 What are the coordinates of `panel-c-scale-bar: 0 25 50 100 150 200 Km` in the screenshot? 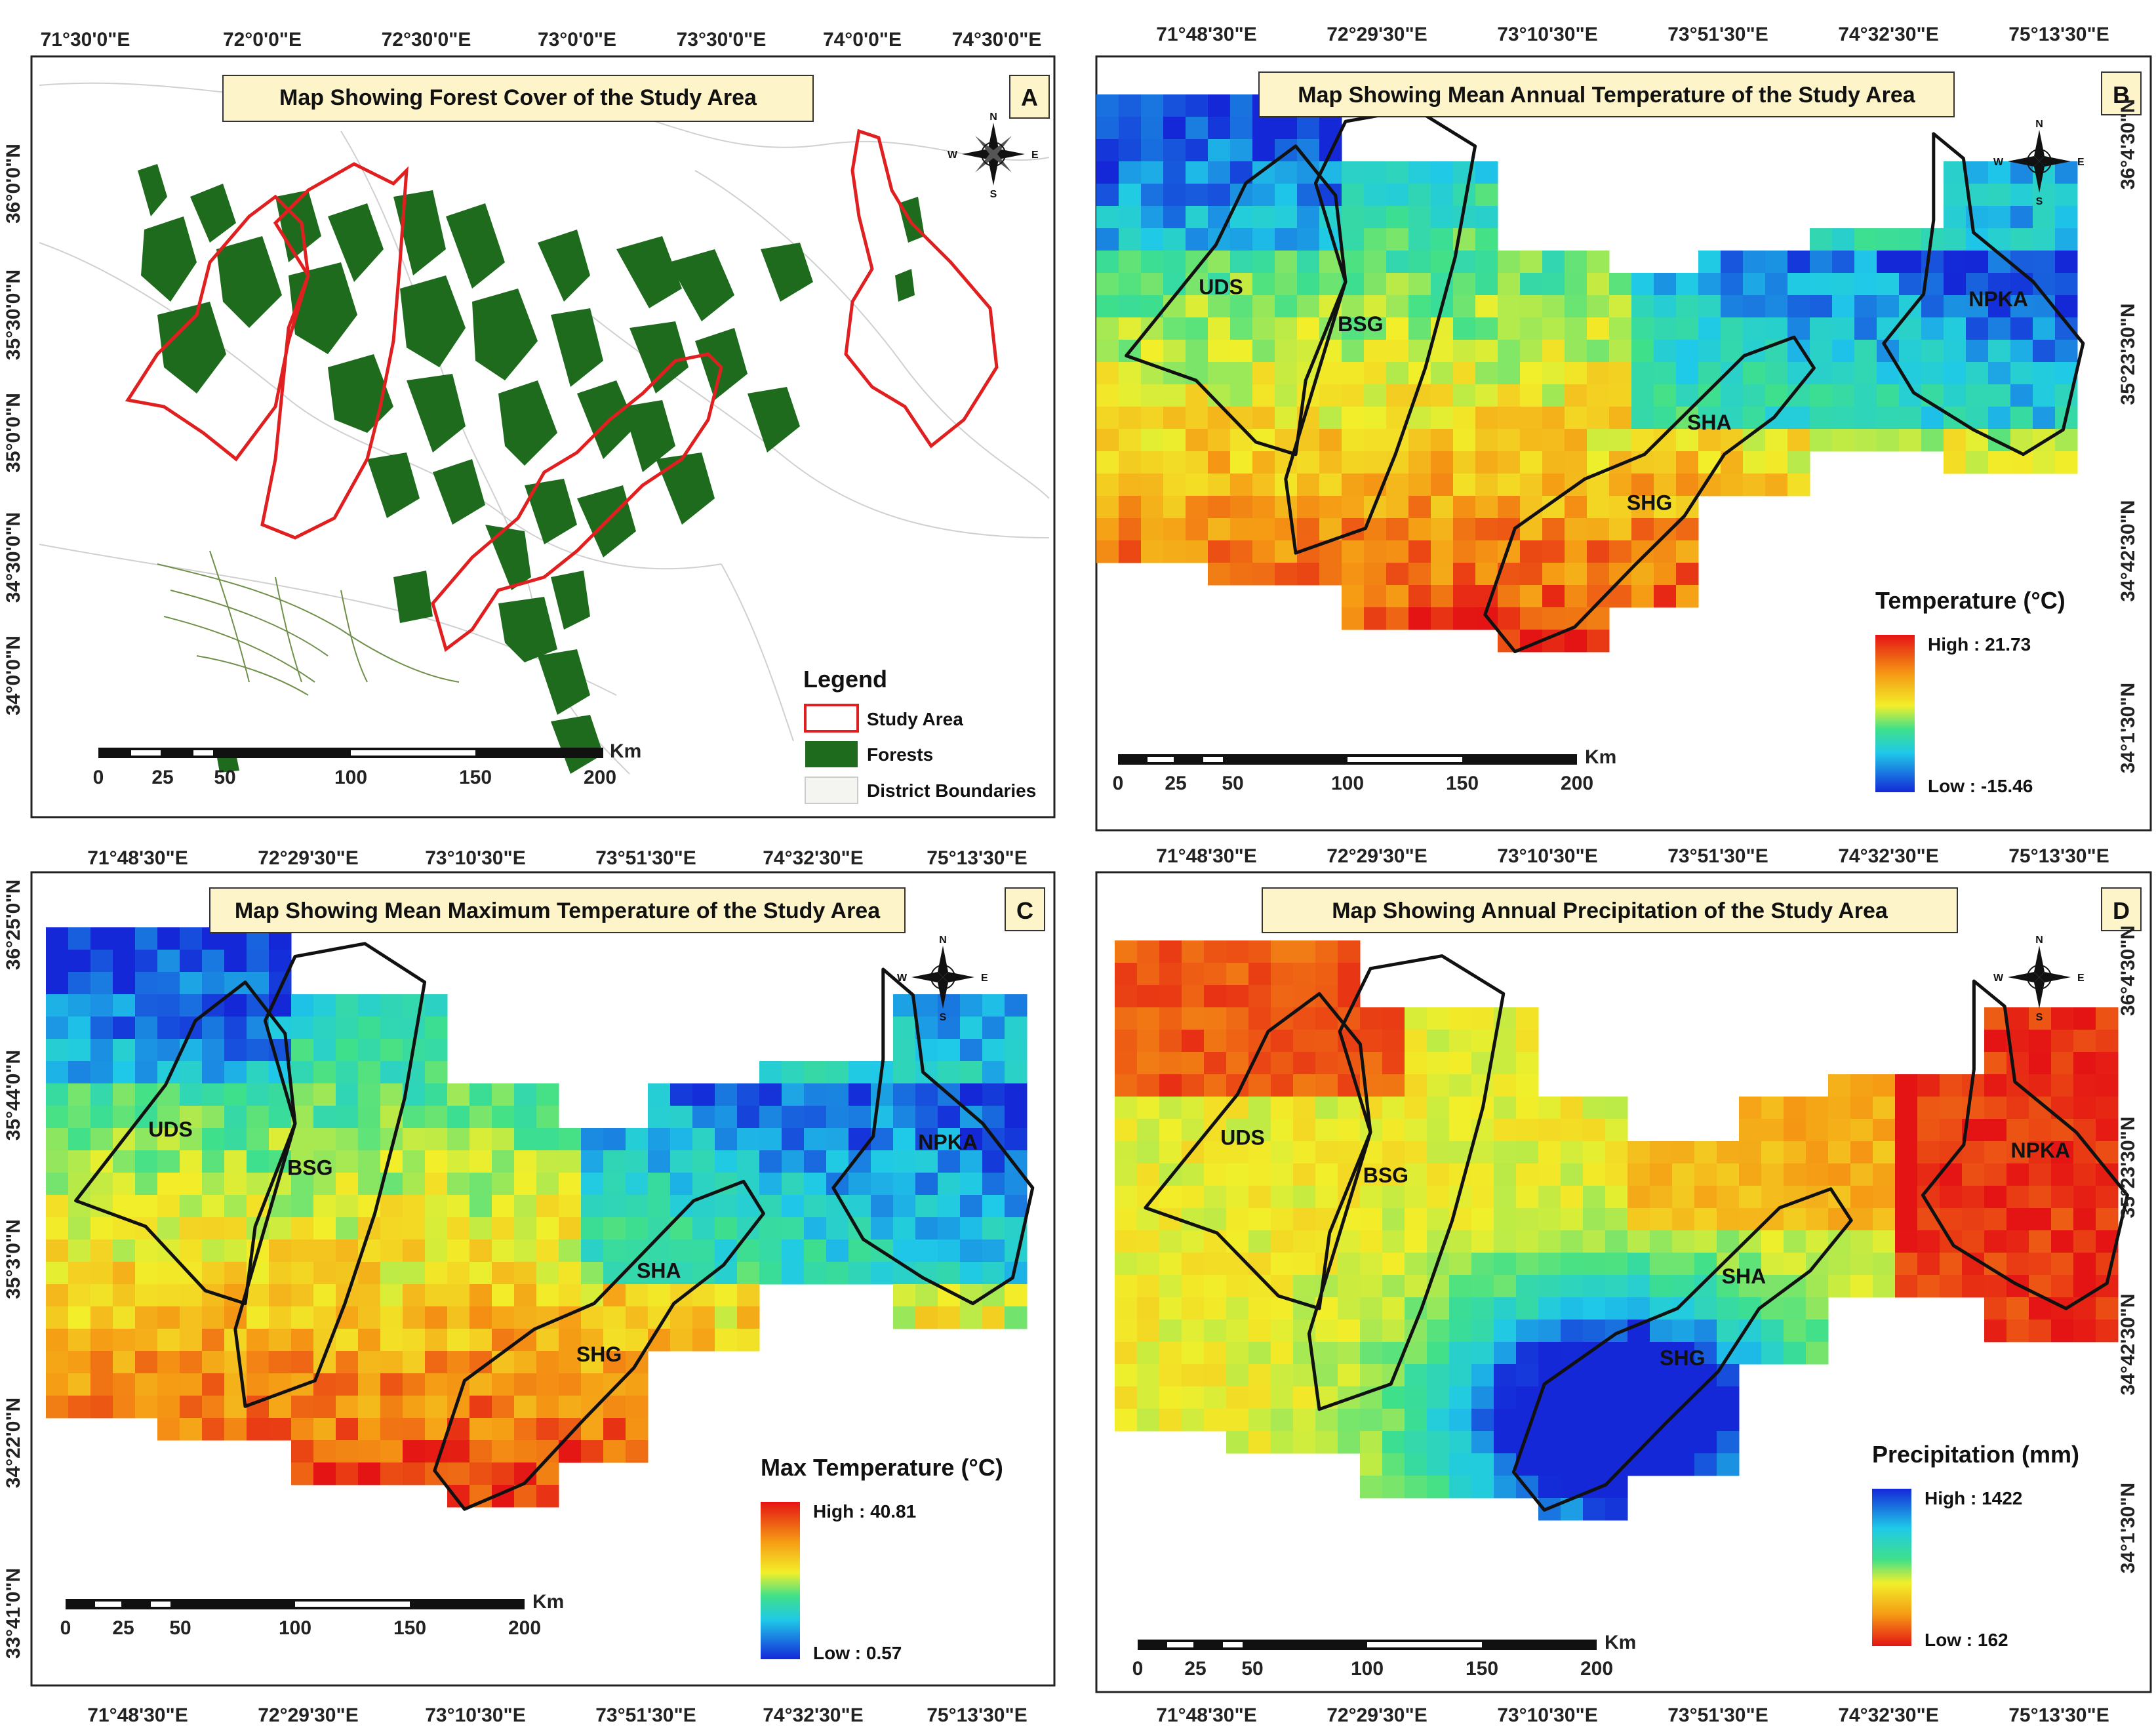 It's located at (312, 1615).